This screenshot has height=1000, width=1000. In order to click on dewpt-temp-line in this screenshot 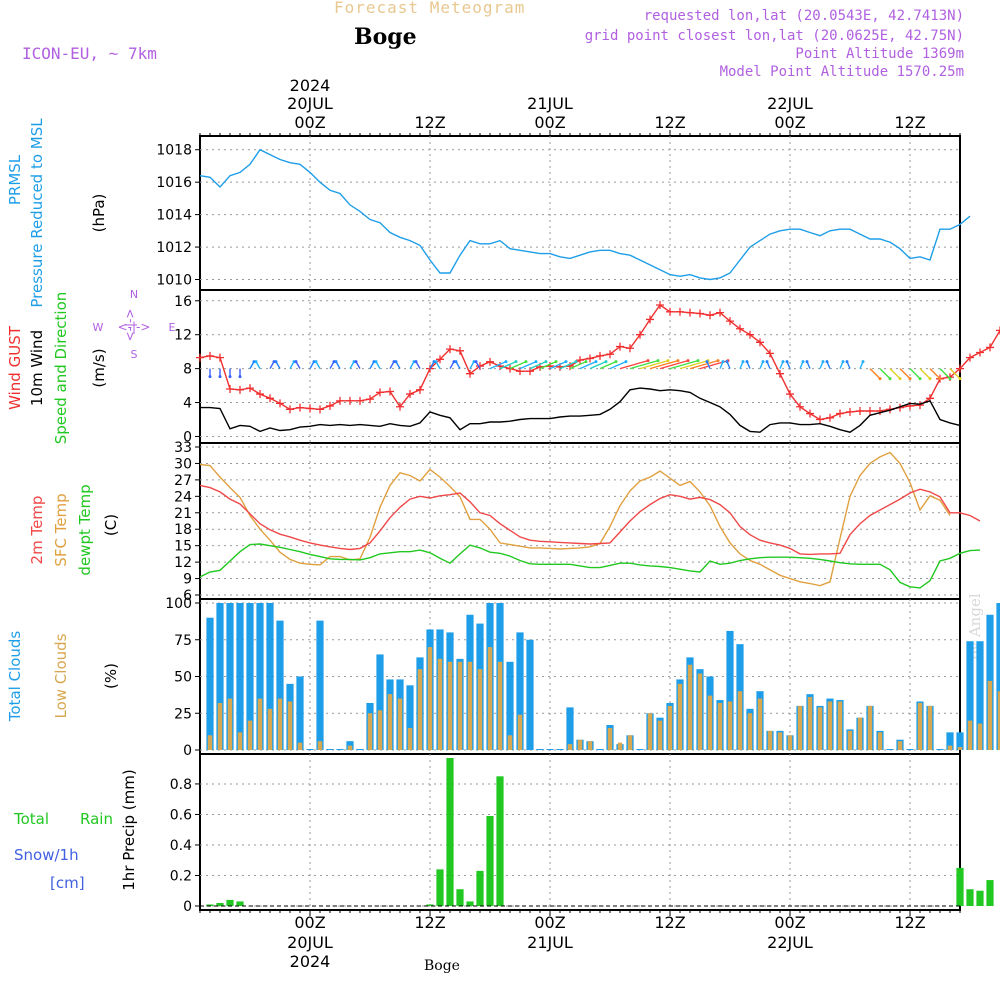, I will do `click(590, 566)`.